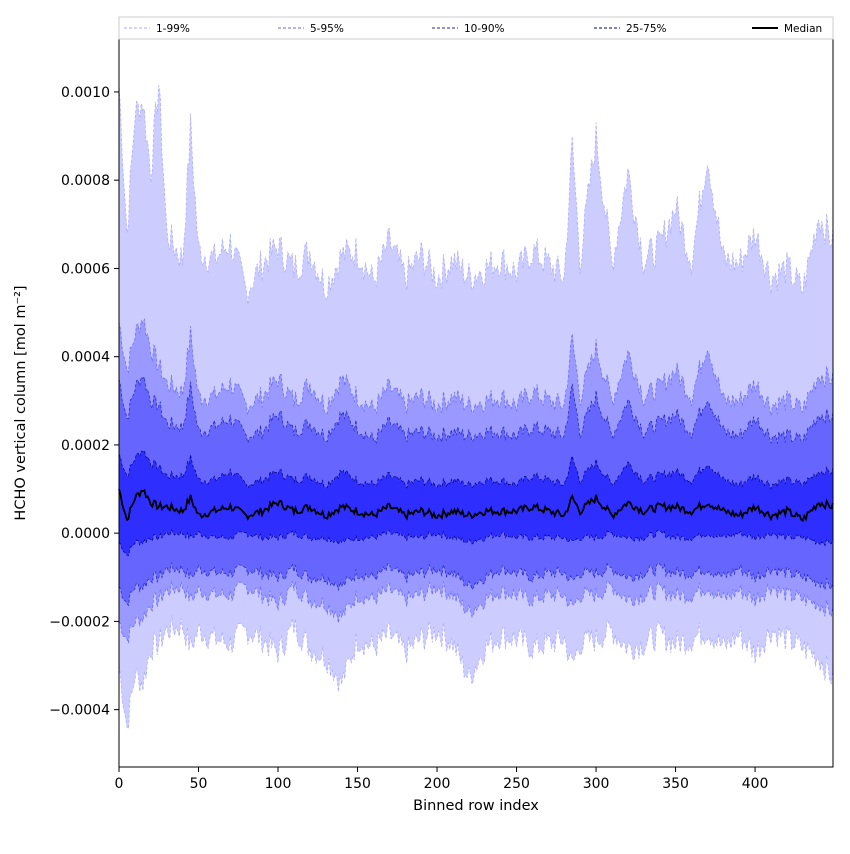 This screenshot has height=854, width=850. I want to click on median-layer, so click(476, 505).